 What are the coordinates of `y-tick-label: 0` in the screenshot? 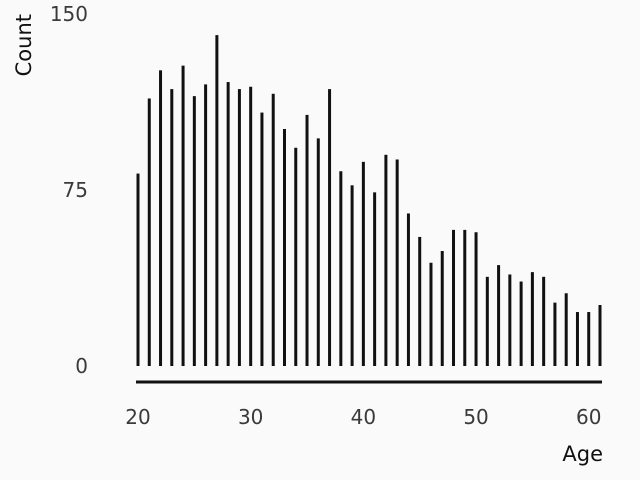 It's located at (81, 366).